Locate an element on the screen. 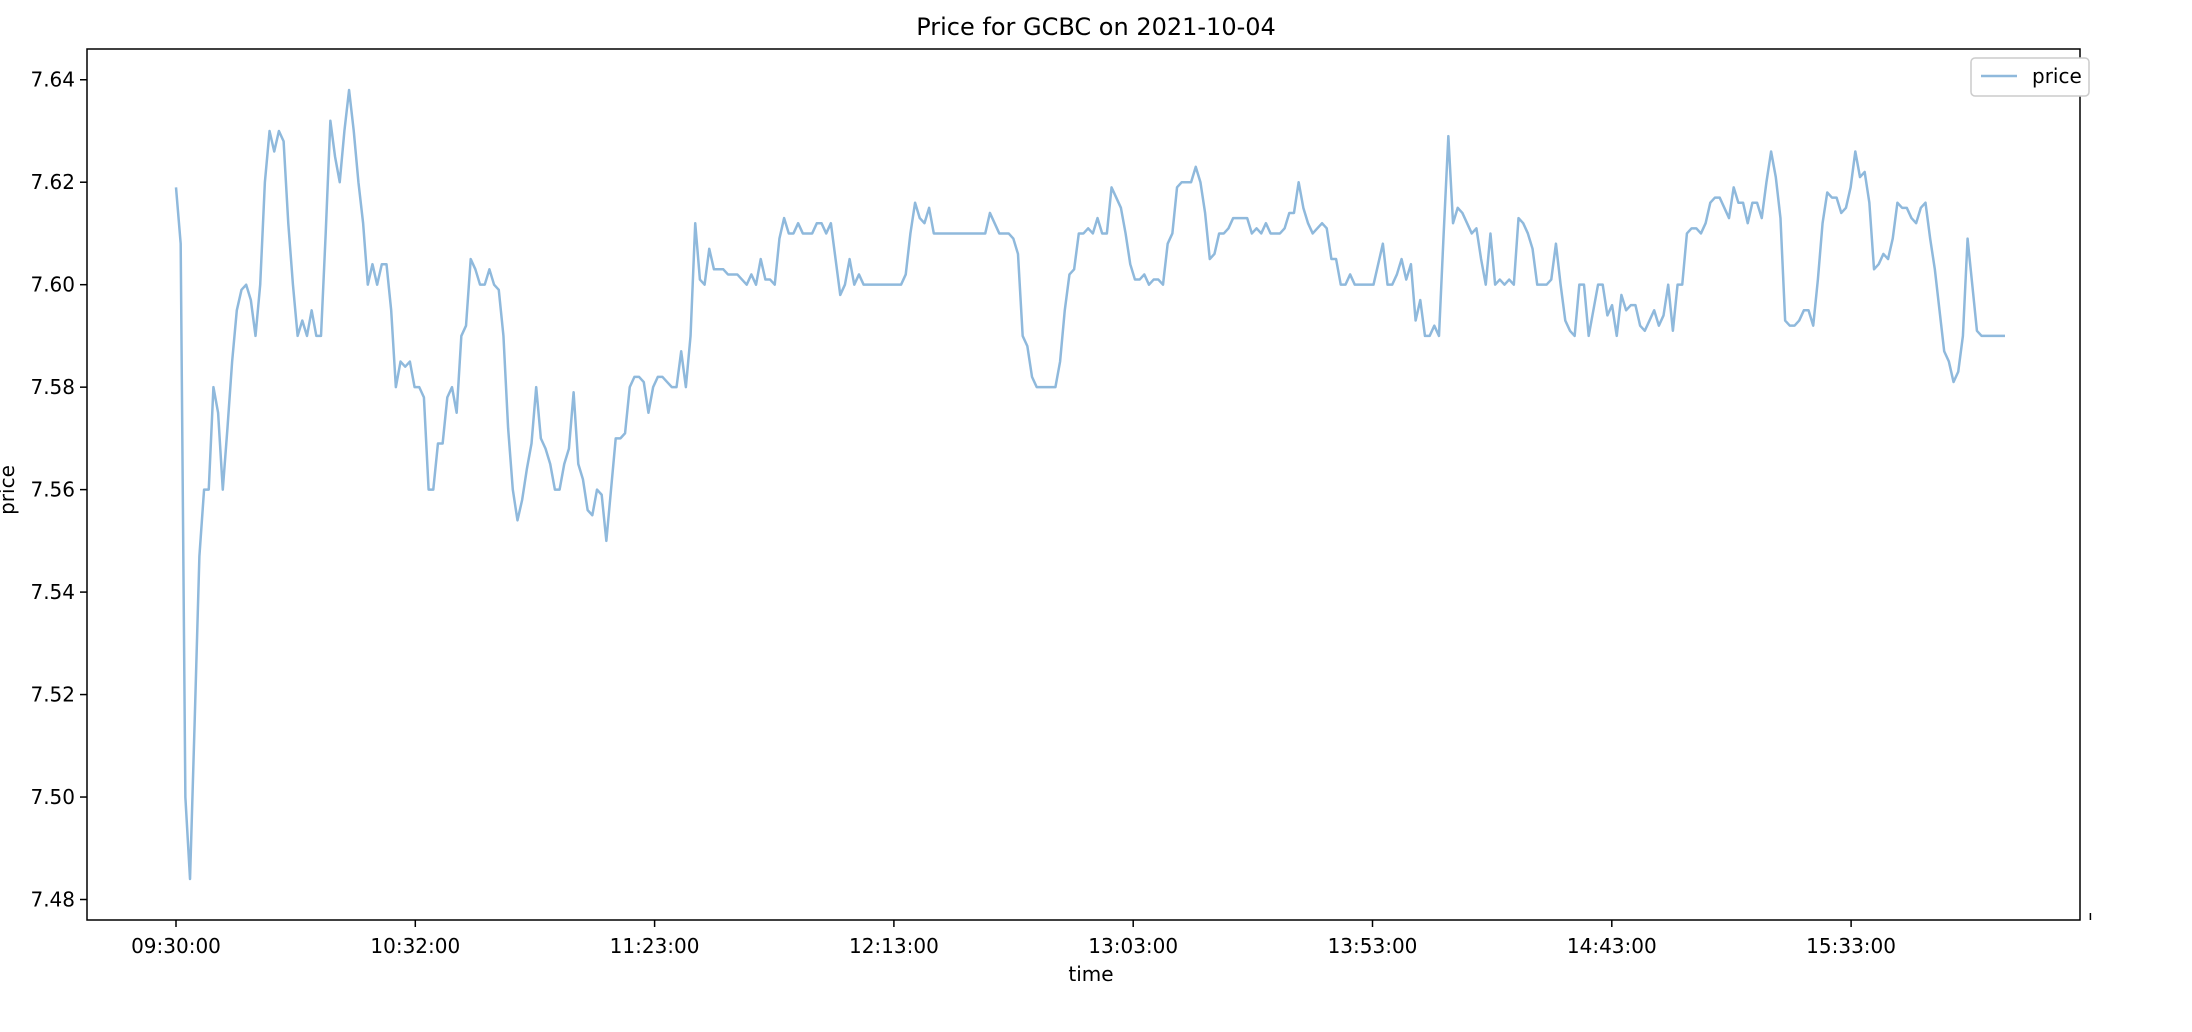 This screenshot has height=1032, width=2192. x-tick-label: 12:13:00 is located at coordinates (894, 946).